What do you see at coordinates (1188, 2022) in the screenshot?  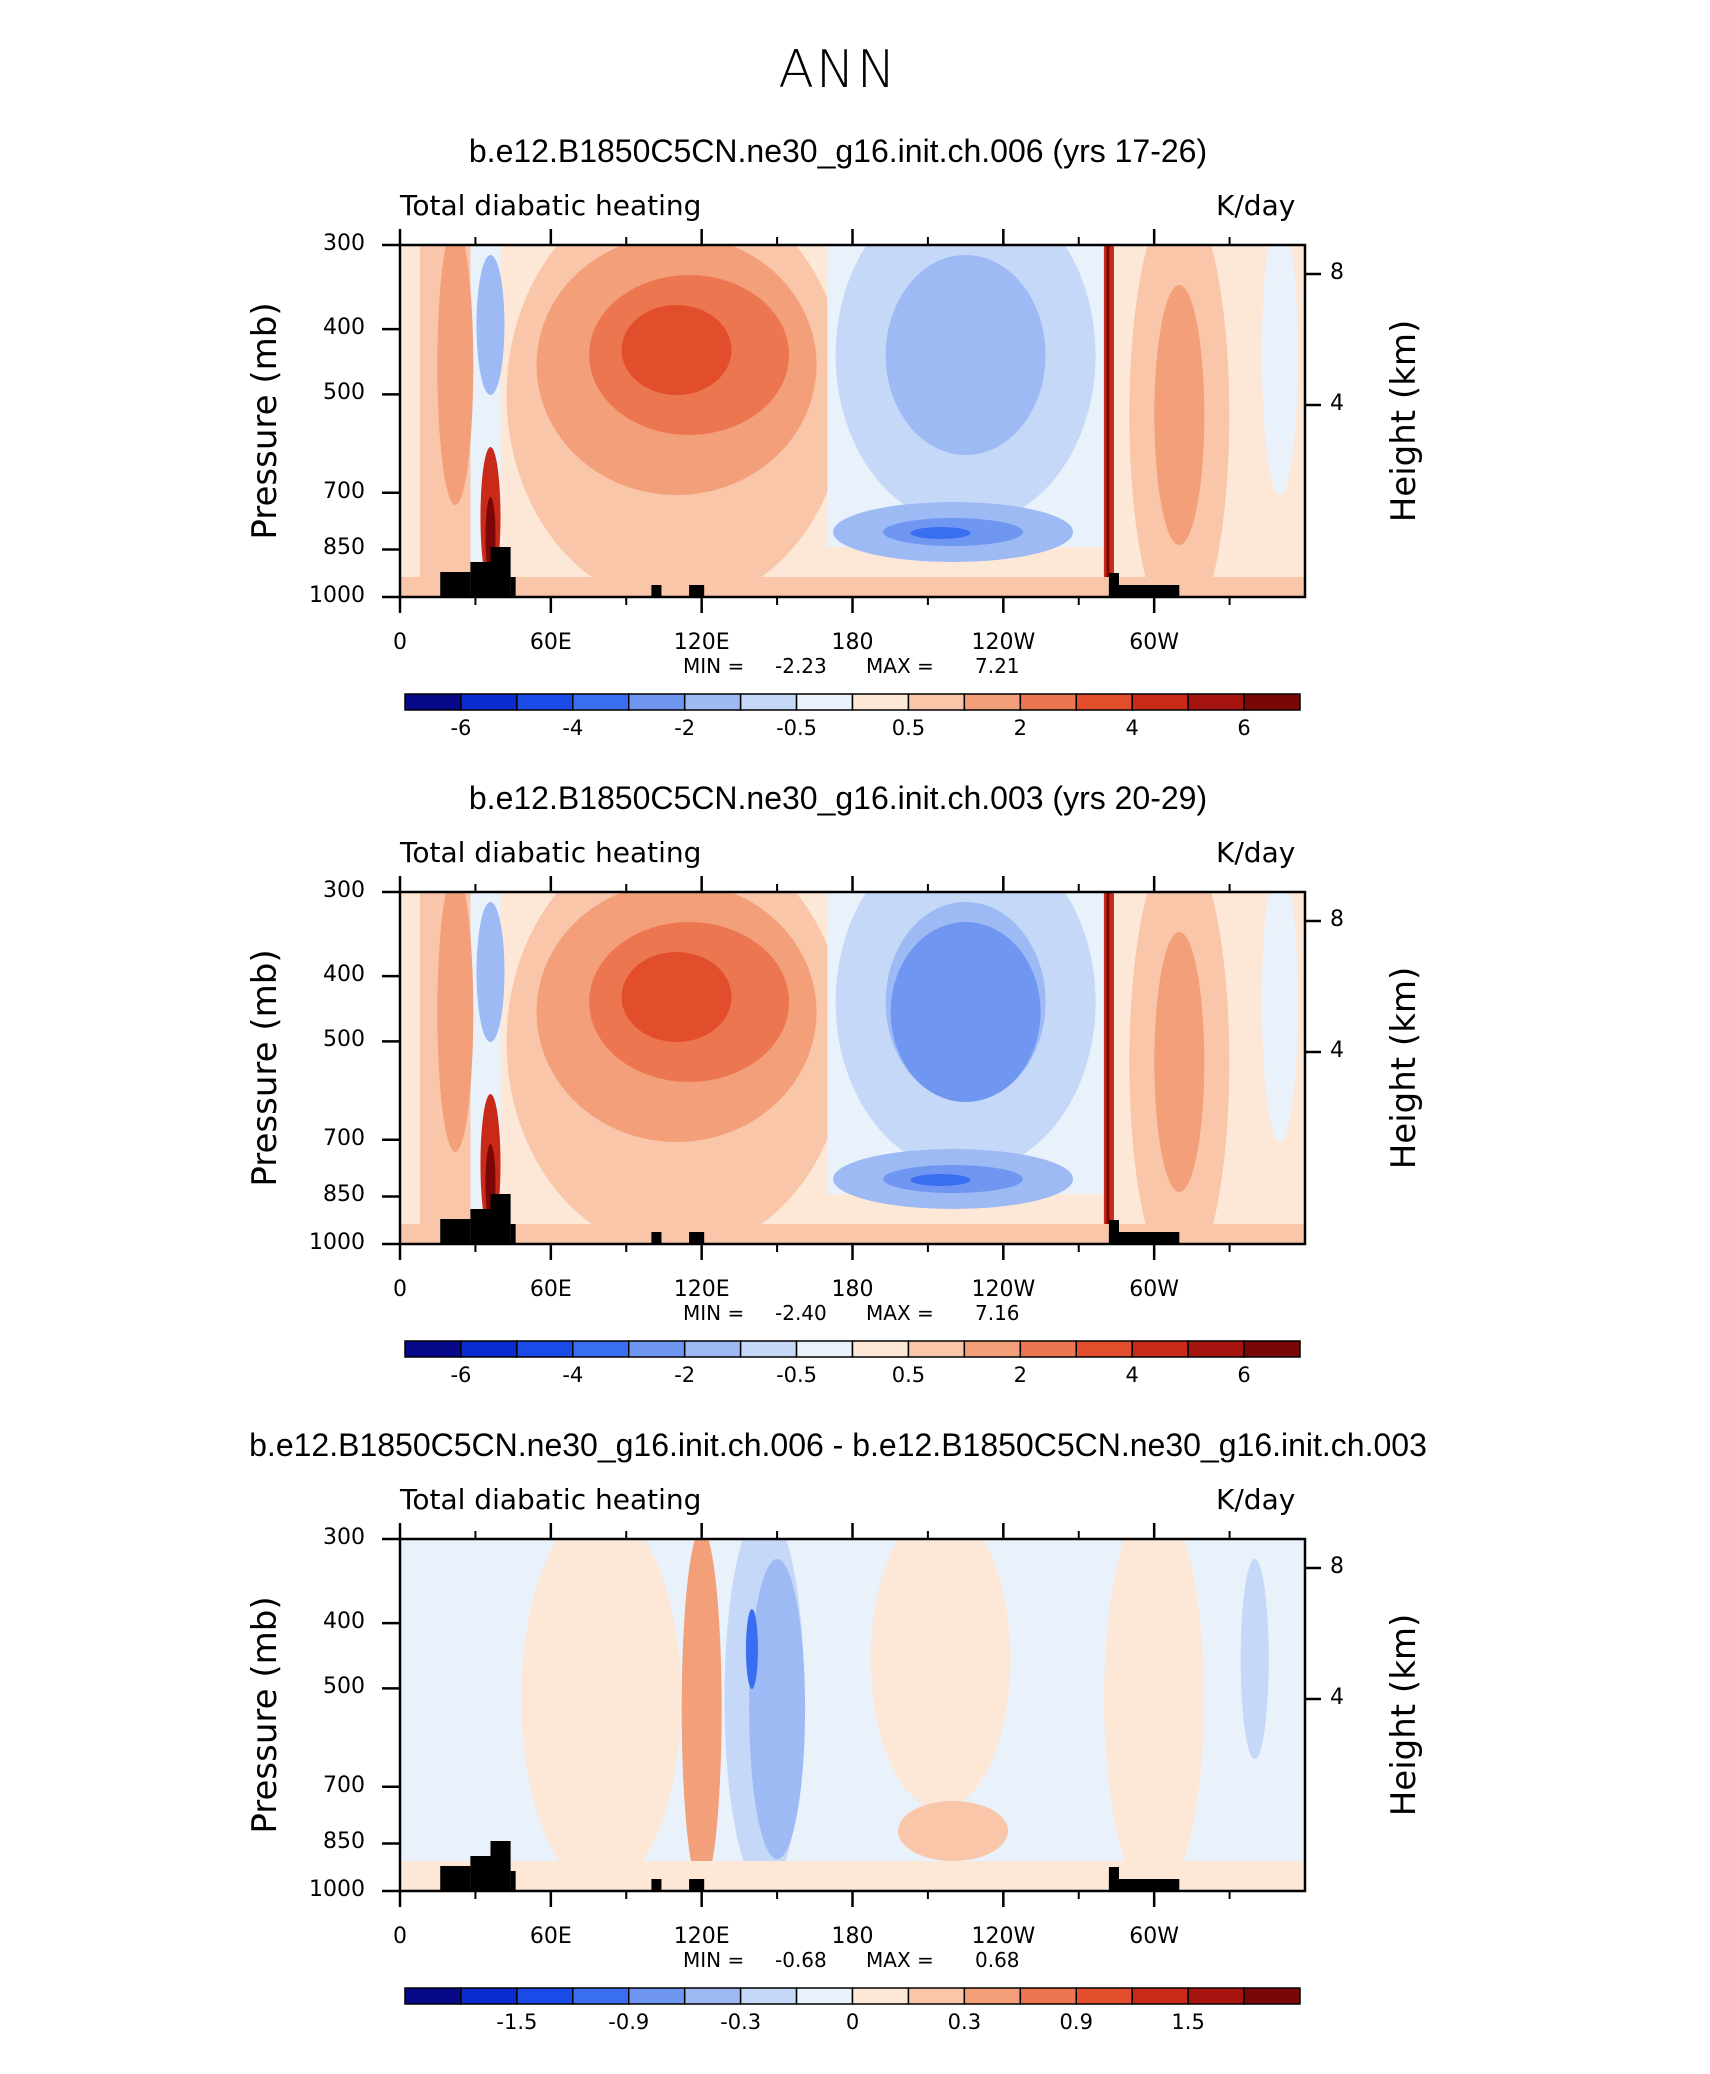 I see `colorbar-label: 1.5` at bounding box center [1188, 2022].